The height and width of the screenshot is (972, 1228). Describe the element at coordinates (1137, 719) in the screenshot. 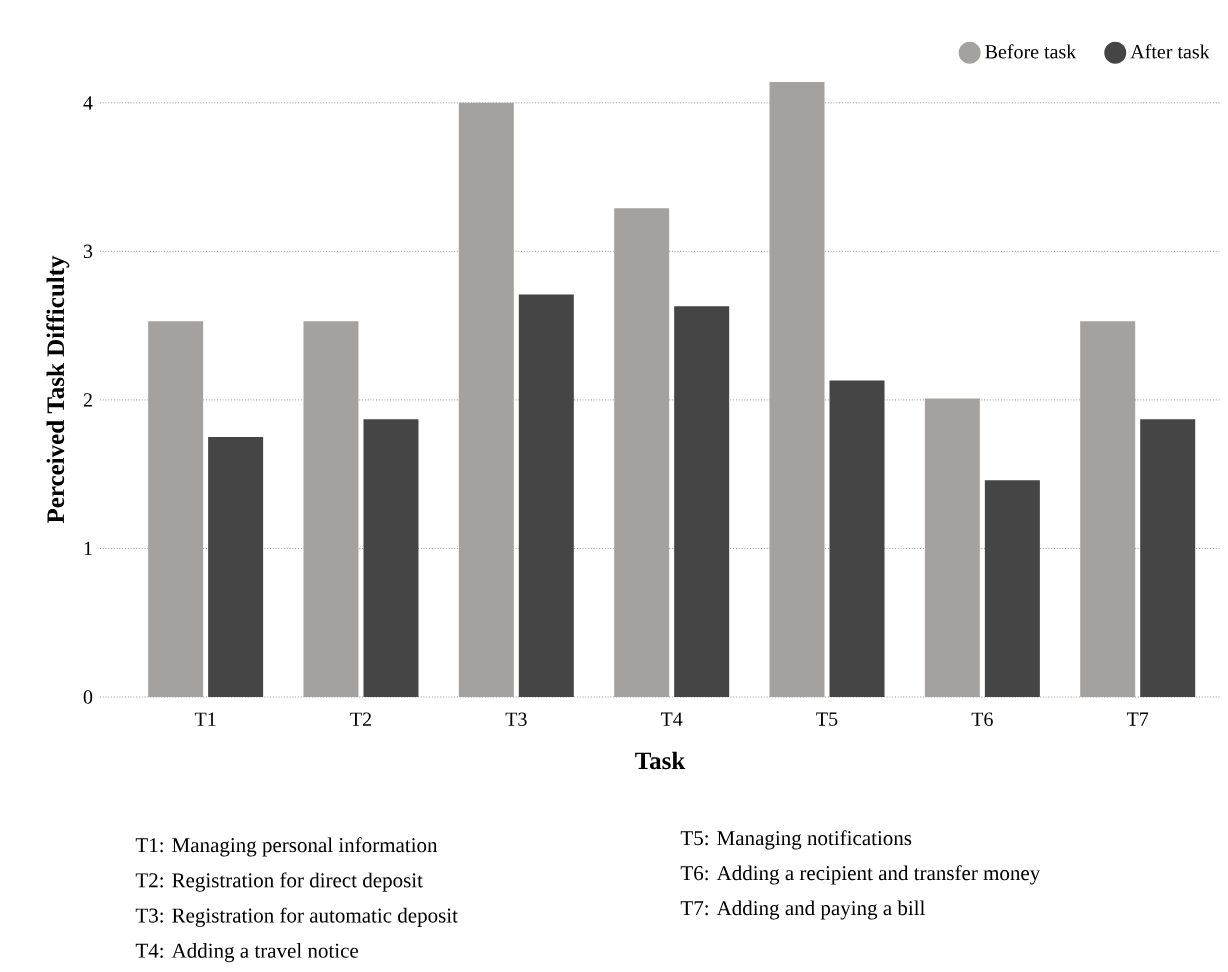

I see `x-tick-label: T7` at that location.